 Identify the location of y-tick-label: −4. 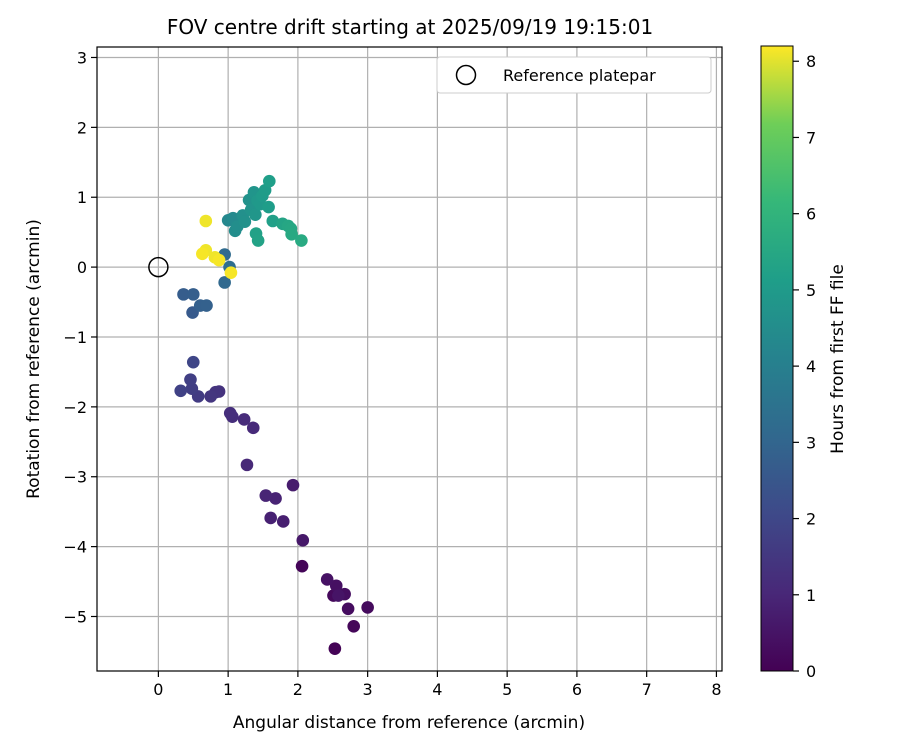
(75, 547).